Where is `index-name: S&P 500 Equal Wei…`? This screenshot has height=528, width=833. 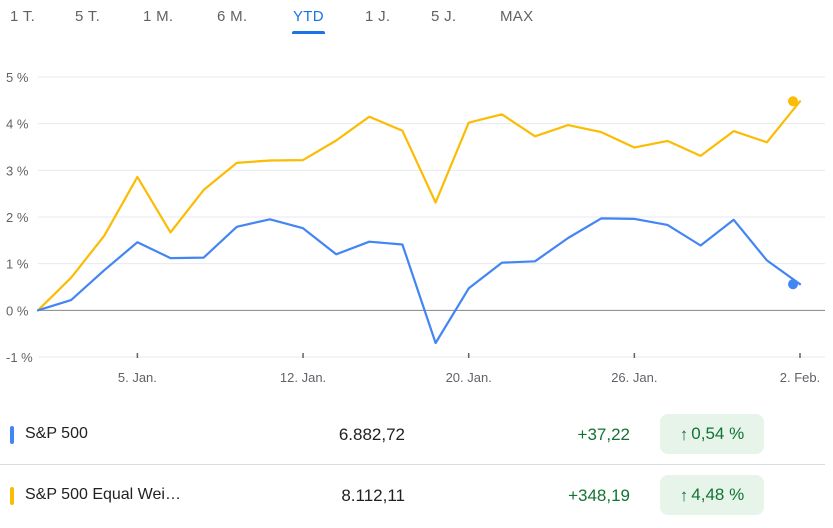 index-name: S&P 500 Equal Wei… is located at coordinates (103, 494).